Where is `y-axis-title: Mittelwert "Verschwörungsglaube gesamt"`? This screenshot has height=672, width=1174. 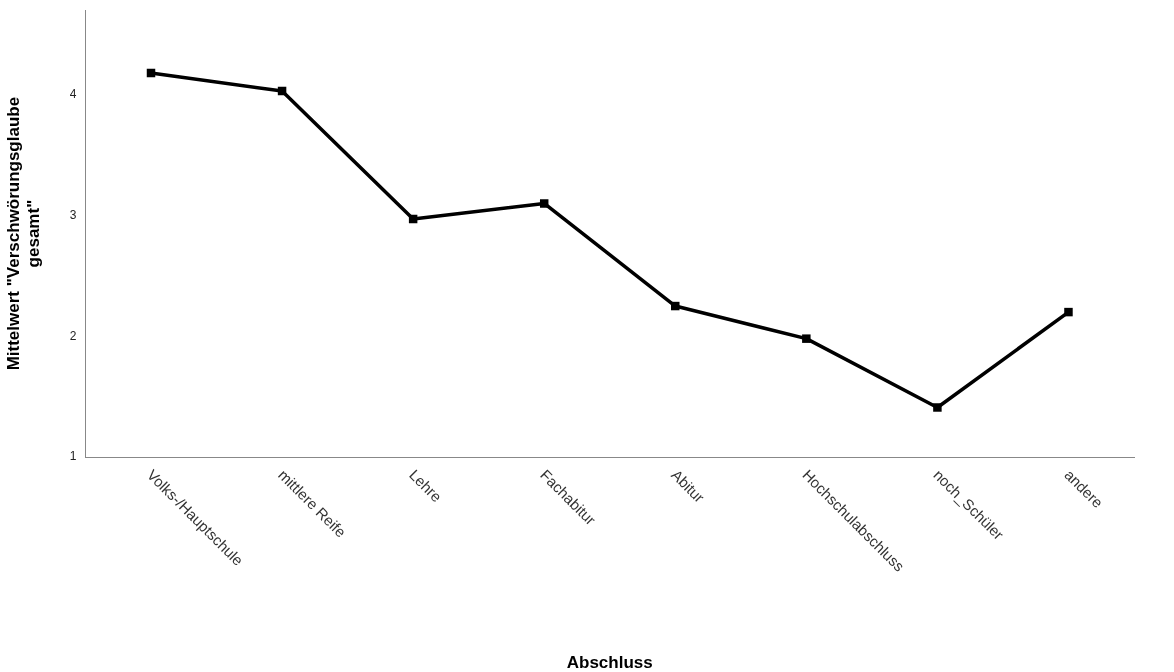 y-axis-title: Mittelwert "Verschwörungsglaube gesamt" is located at coordinates (23, 233).